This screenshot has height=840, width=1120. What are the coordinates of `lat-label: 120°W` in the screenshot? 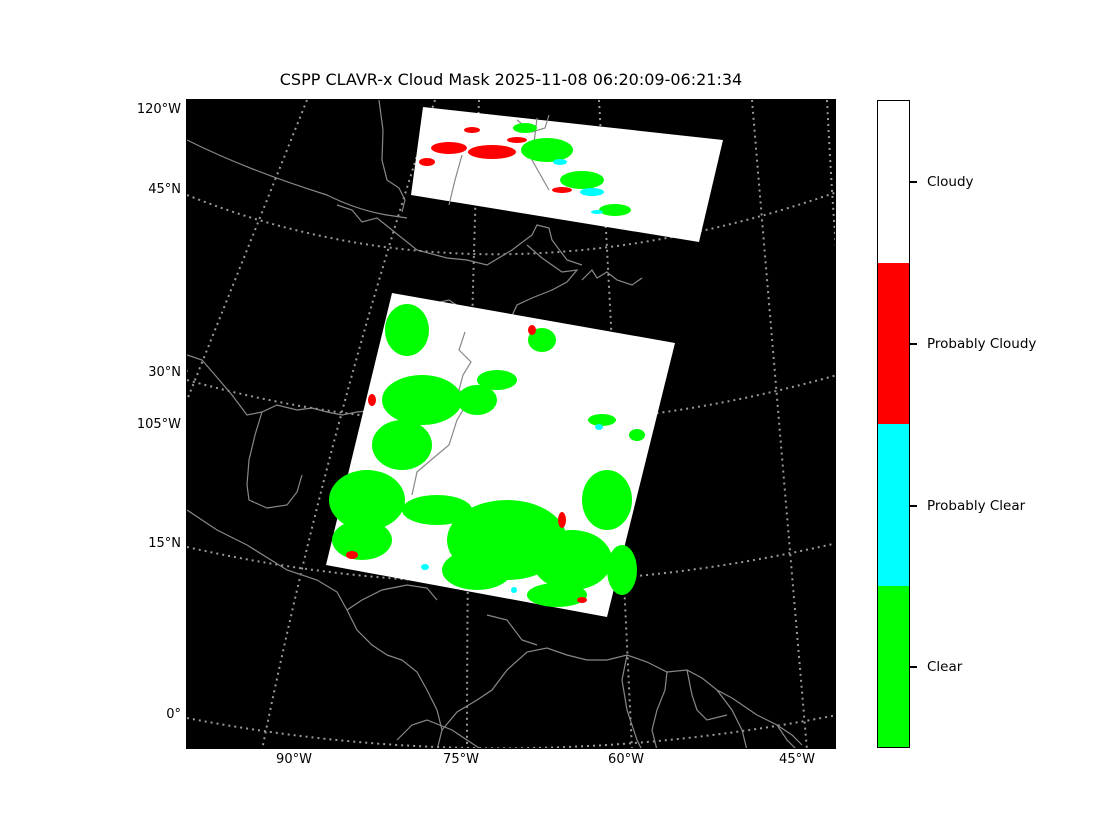 It's located at (158, 109).